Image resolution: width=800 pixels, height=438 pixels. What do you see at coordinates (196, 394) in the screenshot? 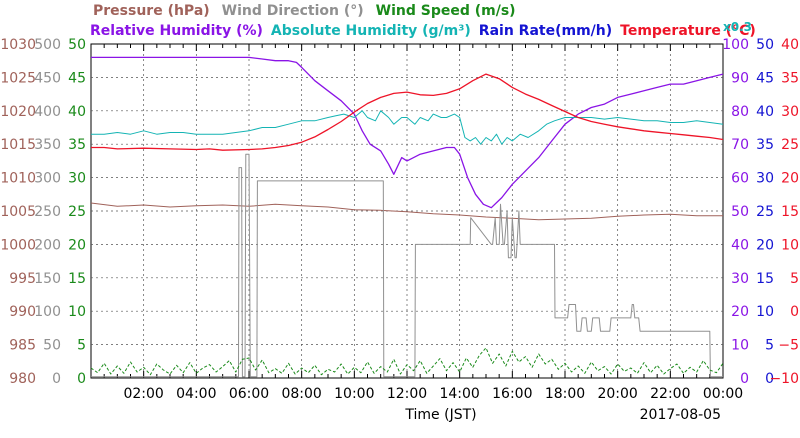
I see `x-tick-label: 04:00` at bounding box center [196, 394].